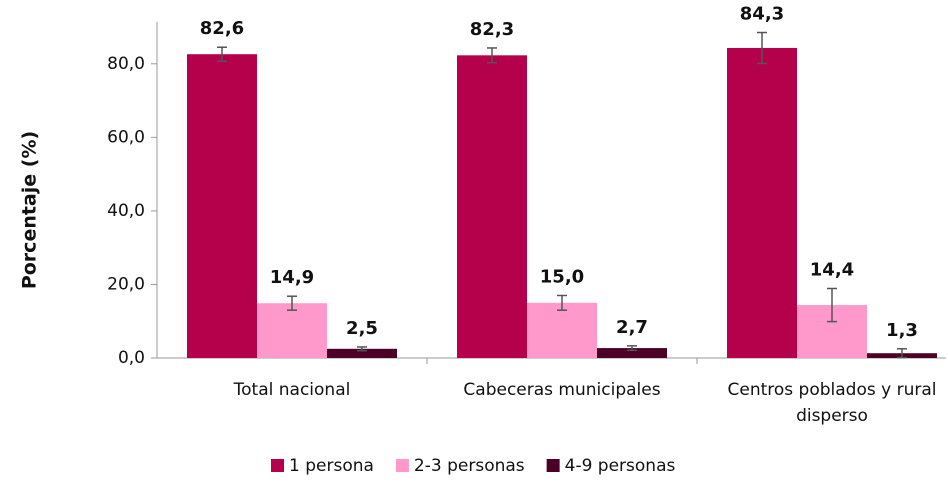 This screenshot has height=493, width=948. Describe the element at coordinates (561, 390) in the screenshot. I see `x-tick-label: Cabeceras municipales` at that location.